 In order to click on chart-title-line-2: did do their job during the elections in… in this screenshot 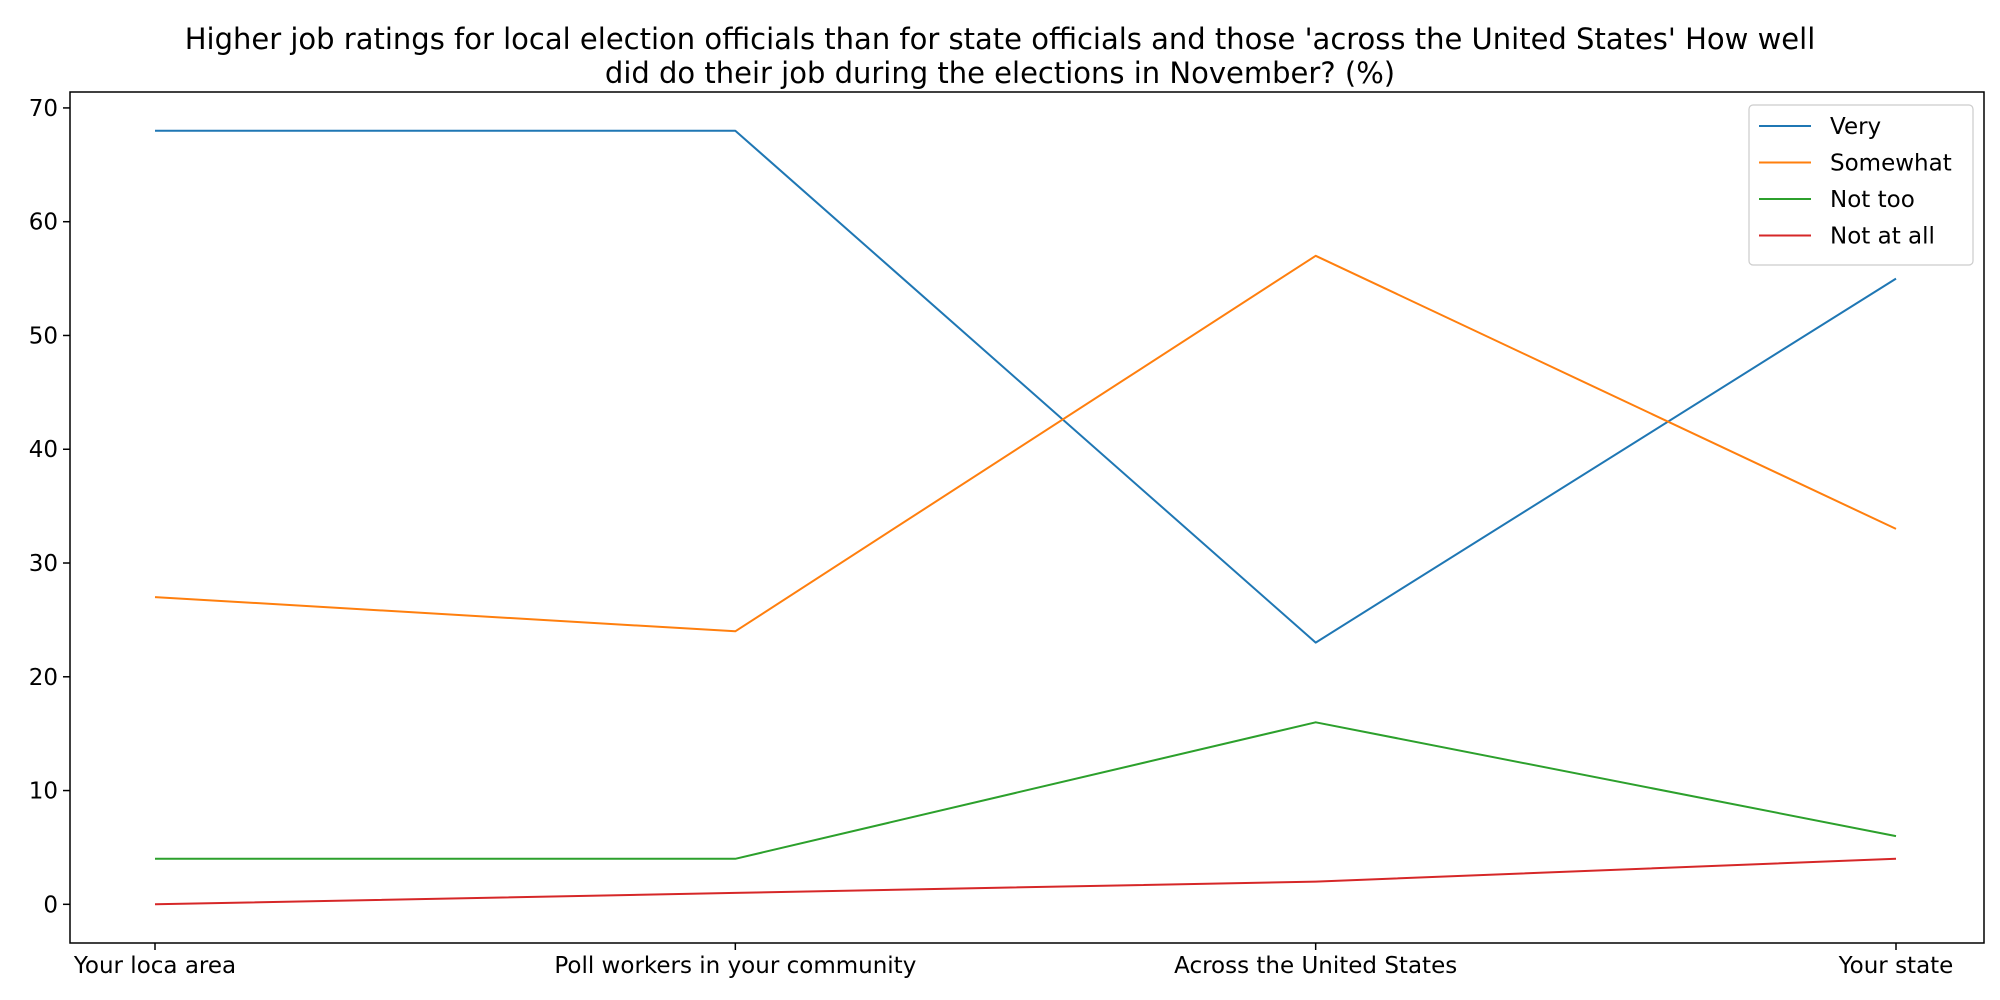, I will do `click(1000, 73)`.